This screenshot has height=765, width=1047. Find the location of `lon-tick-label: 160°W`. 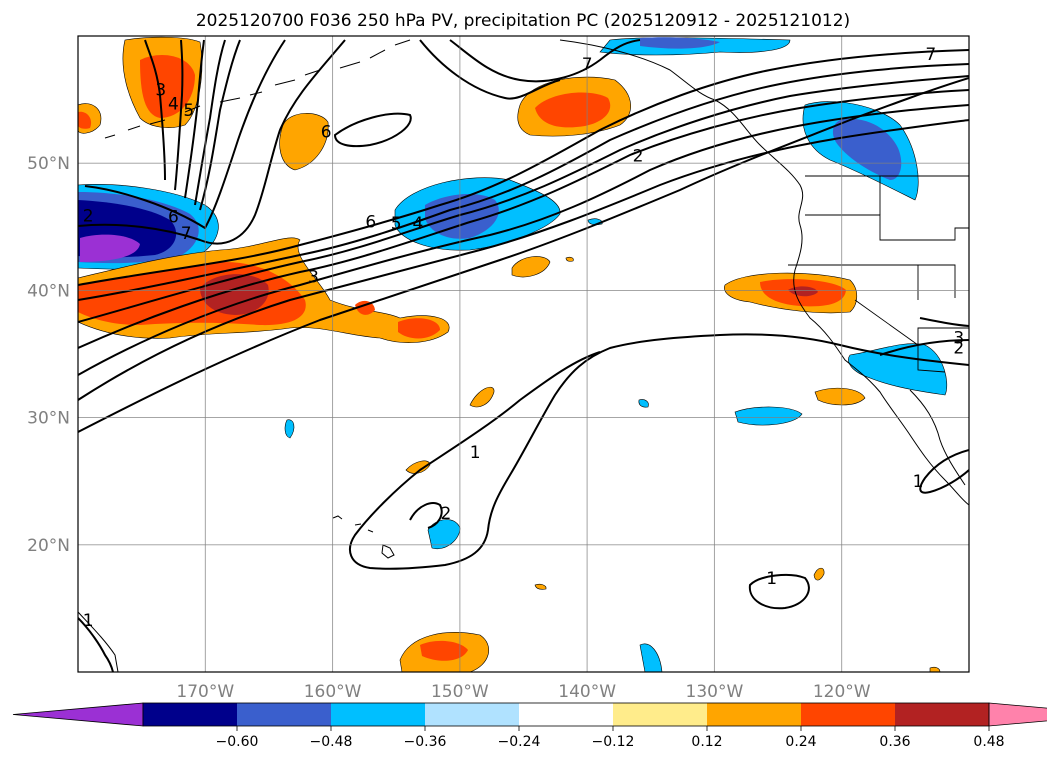

lon-tick-label: 160°W is located at coordinates (333, 692).